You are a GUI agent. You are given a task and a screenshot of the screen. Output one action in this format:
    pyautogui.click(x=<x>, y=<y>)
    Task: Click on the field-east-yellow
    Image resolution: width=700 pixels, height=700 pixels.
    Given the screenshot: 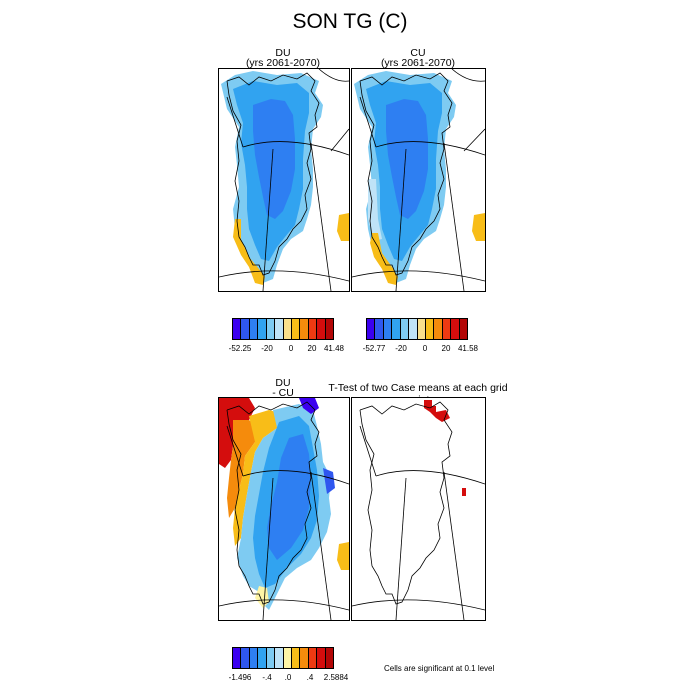 What is the action you would take?
    pyautogui.click(x=343, y=556)
    